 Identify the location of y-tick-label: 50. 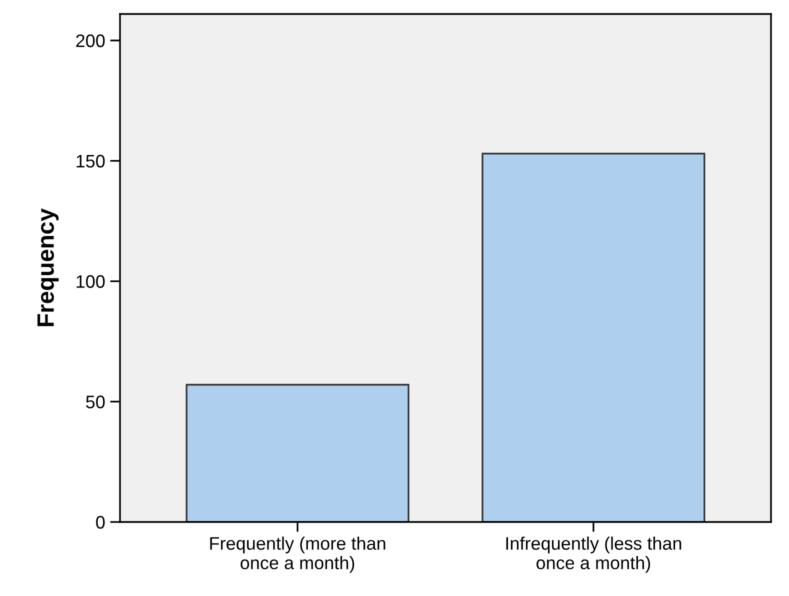
(95, 402).